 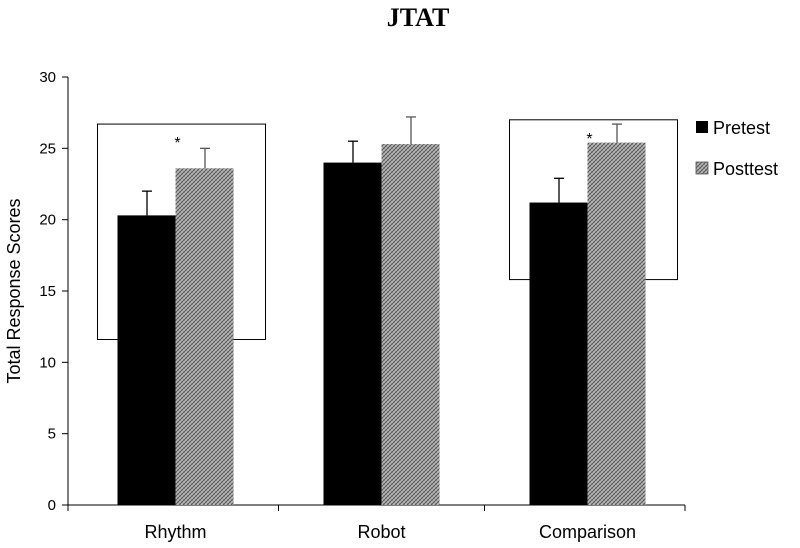 What do you see at coordinates (381, 532) in the screenshot?
I see `x-tick-label-robot: Robot` at bounding box center [381, 532].